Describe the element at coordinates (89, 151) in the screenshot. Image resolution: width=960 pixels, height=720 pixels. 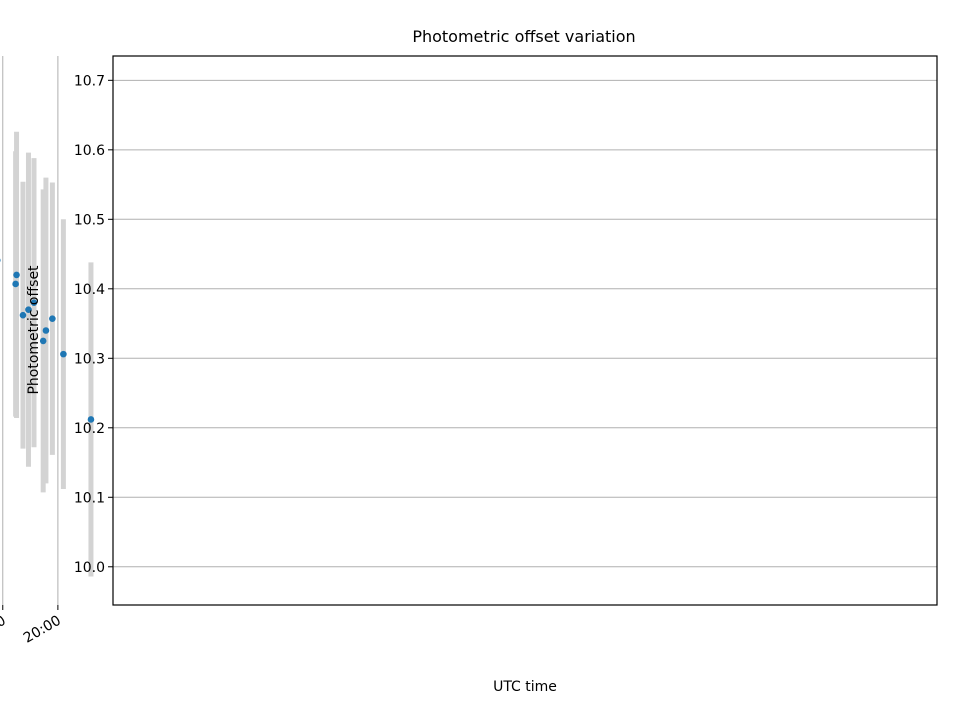
I see `y-tick-label: 10.6` at that location.